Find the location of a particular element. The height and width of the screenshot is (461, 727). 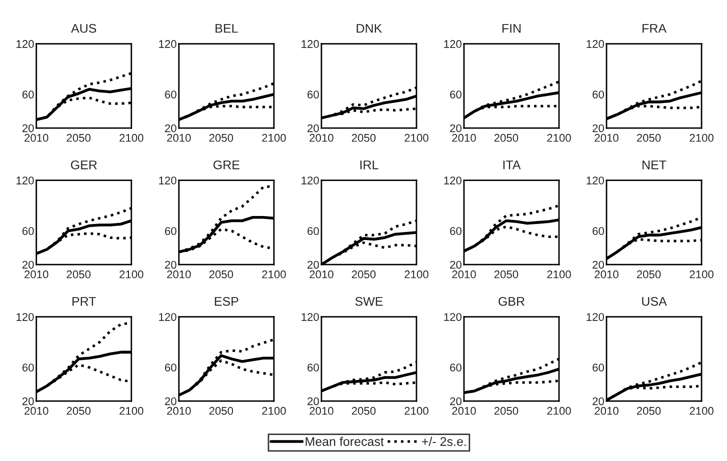

chart-title: FRA is located at coordinates (654, 28).